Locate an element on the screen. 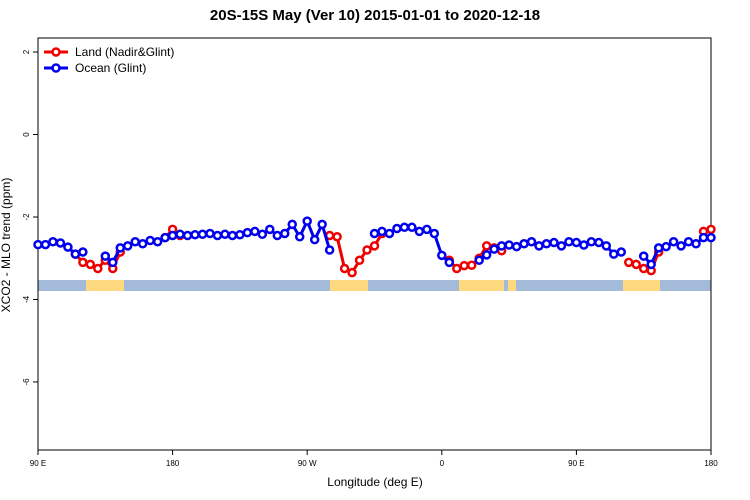 The image size is (750, 500). y-tick-label: -4 is located at coordinates (26, 299).